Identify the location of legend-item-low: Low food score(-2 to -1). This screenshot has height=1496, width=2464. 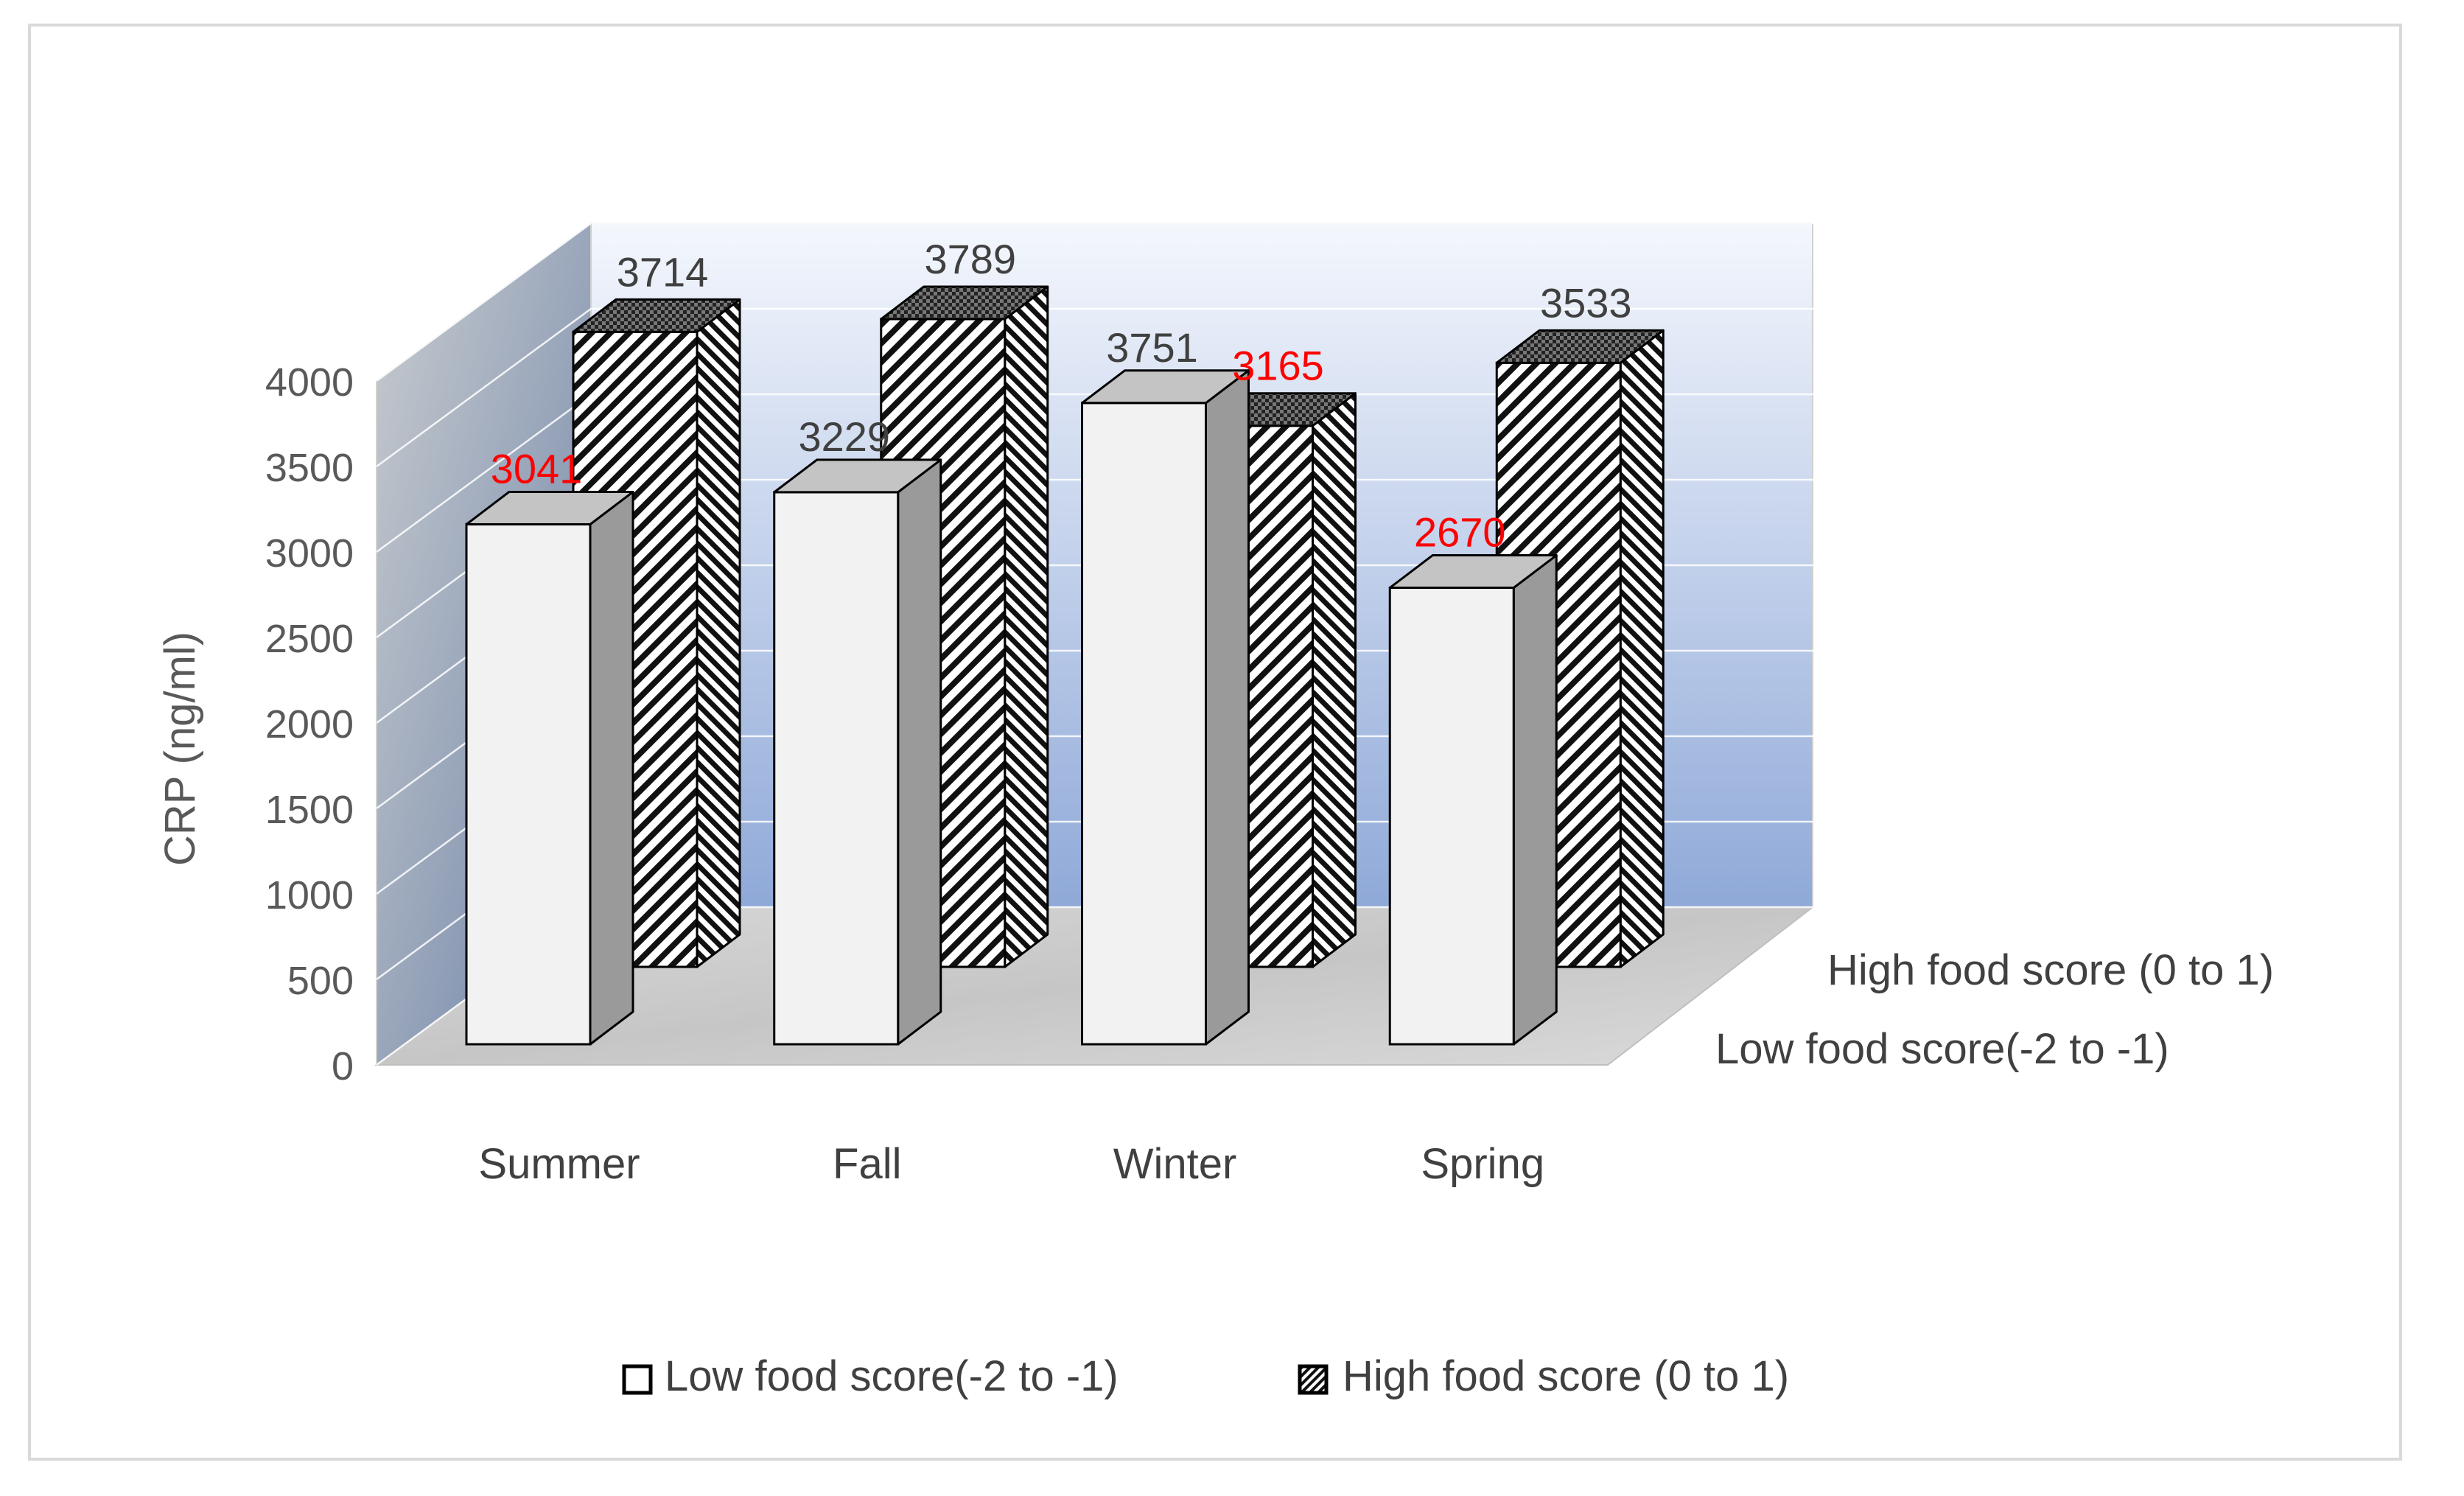
(870, 1376).